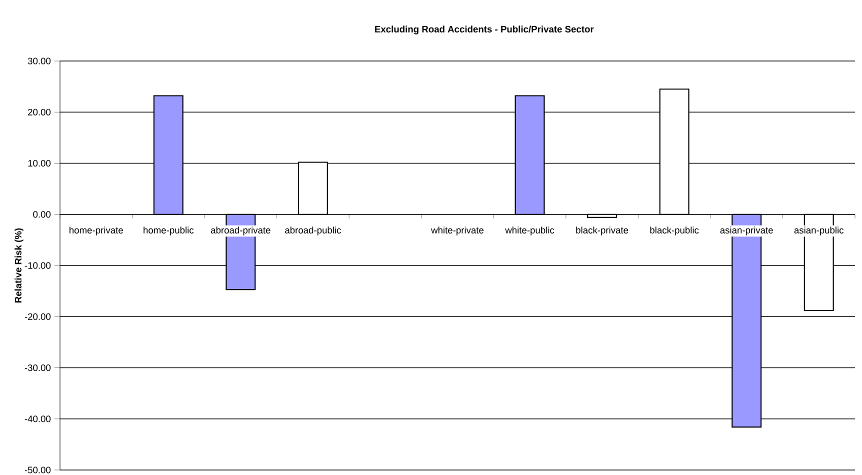 The width and height of the screenshot is (862, 475). I want to click on x-tick-label: asian-private, so click(746, 231).